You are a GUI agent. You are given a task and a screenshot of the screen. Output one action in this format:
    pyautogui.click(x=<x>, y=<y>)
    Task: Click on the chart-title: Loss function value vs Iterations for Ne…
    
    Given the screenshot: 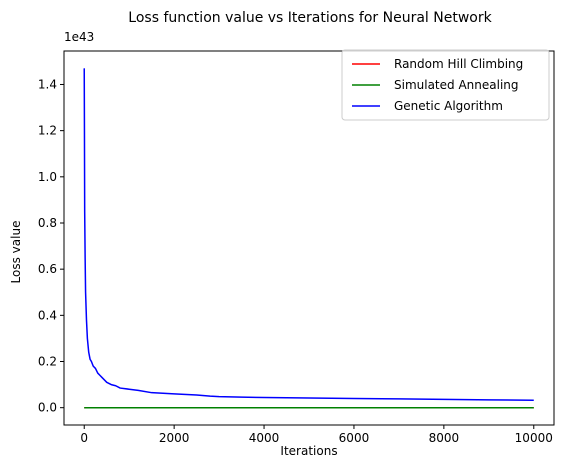 What is the action you would take?
    pyautogui.click(x=310, y=18)
    